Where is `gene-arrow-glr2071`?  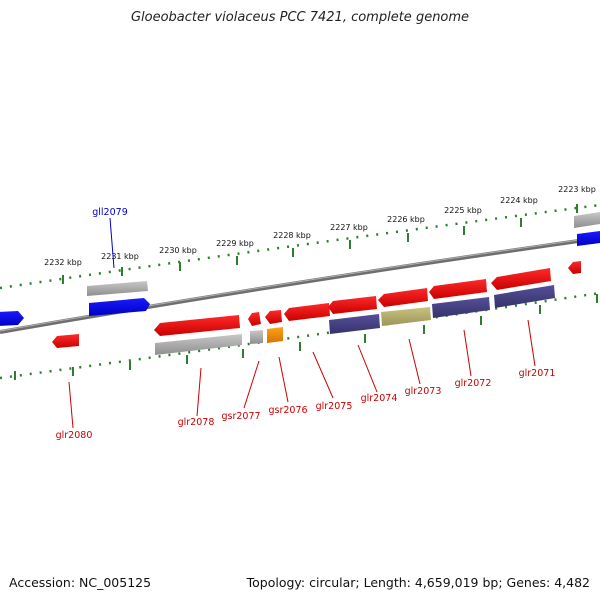
gene-arrow-glr2071 is located at coordinates (521, 279).